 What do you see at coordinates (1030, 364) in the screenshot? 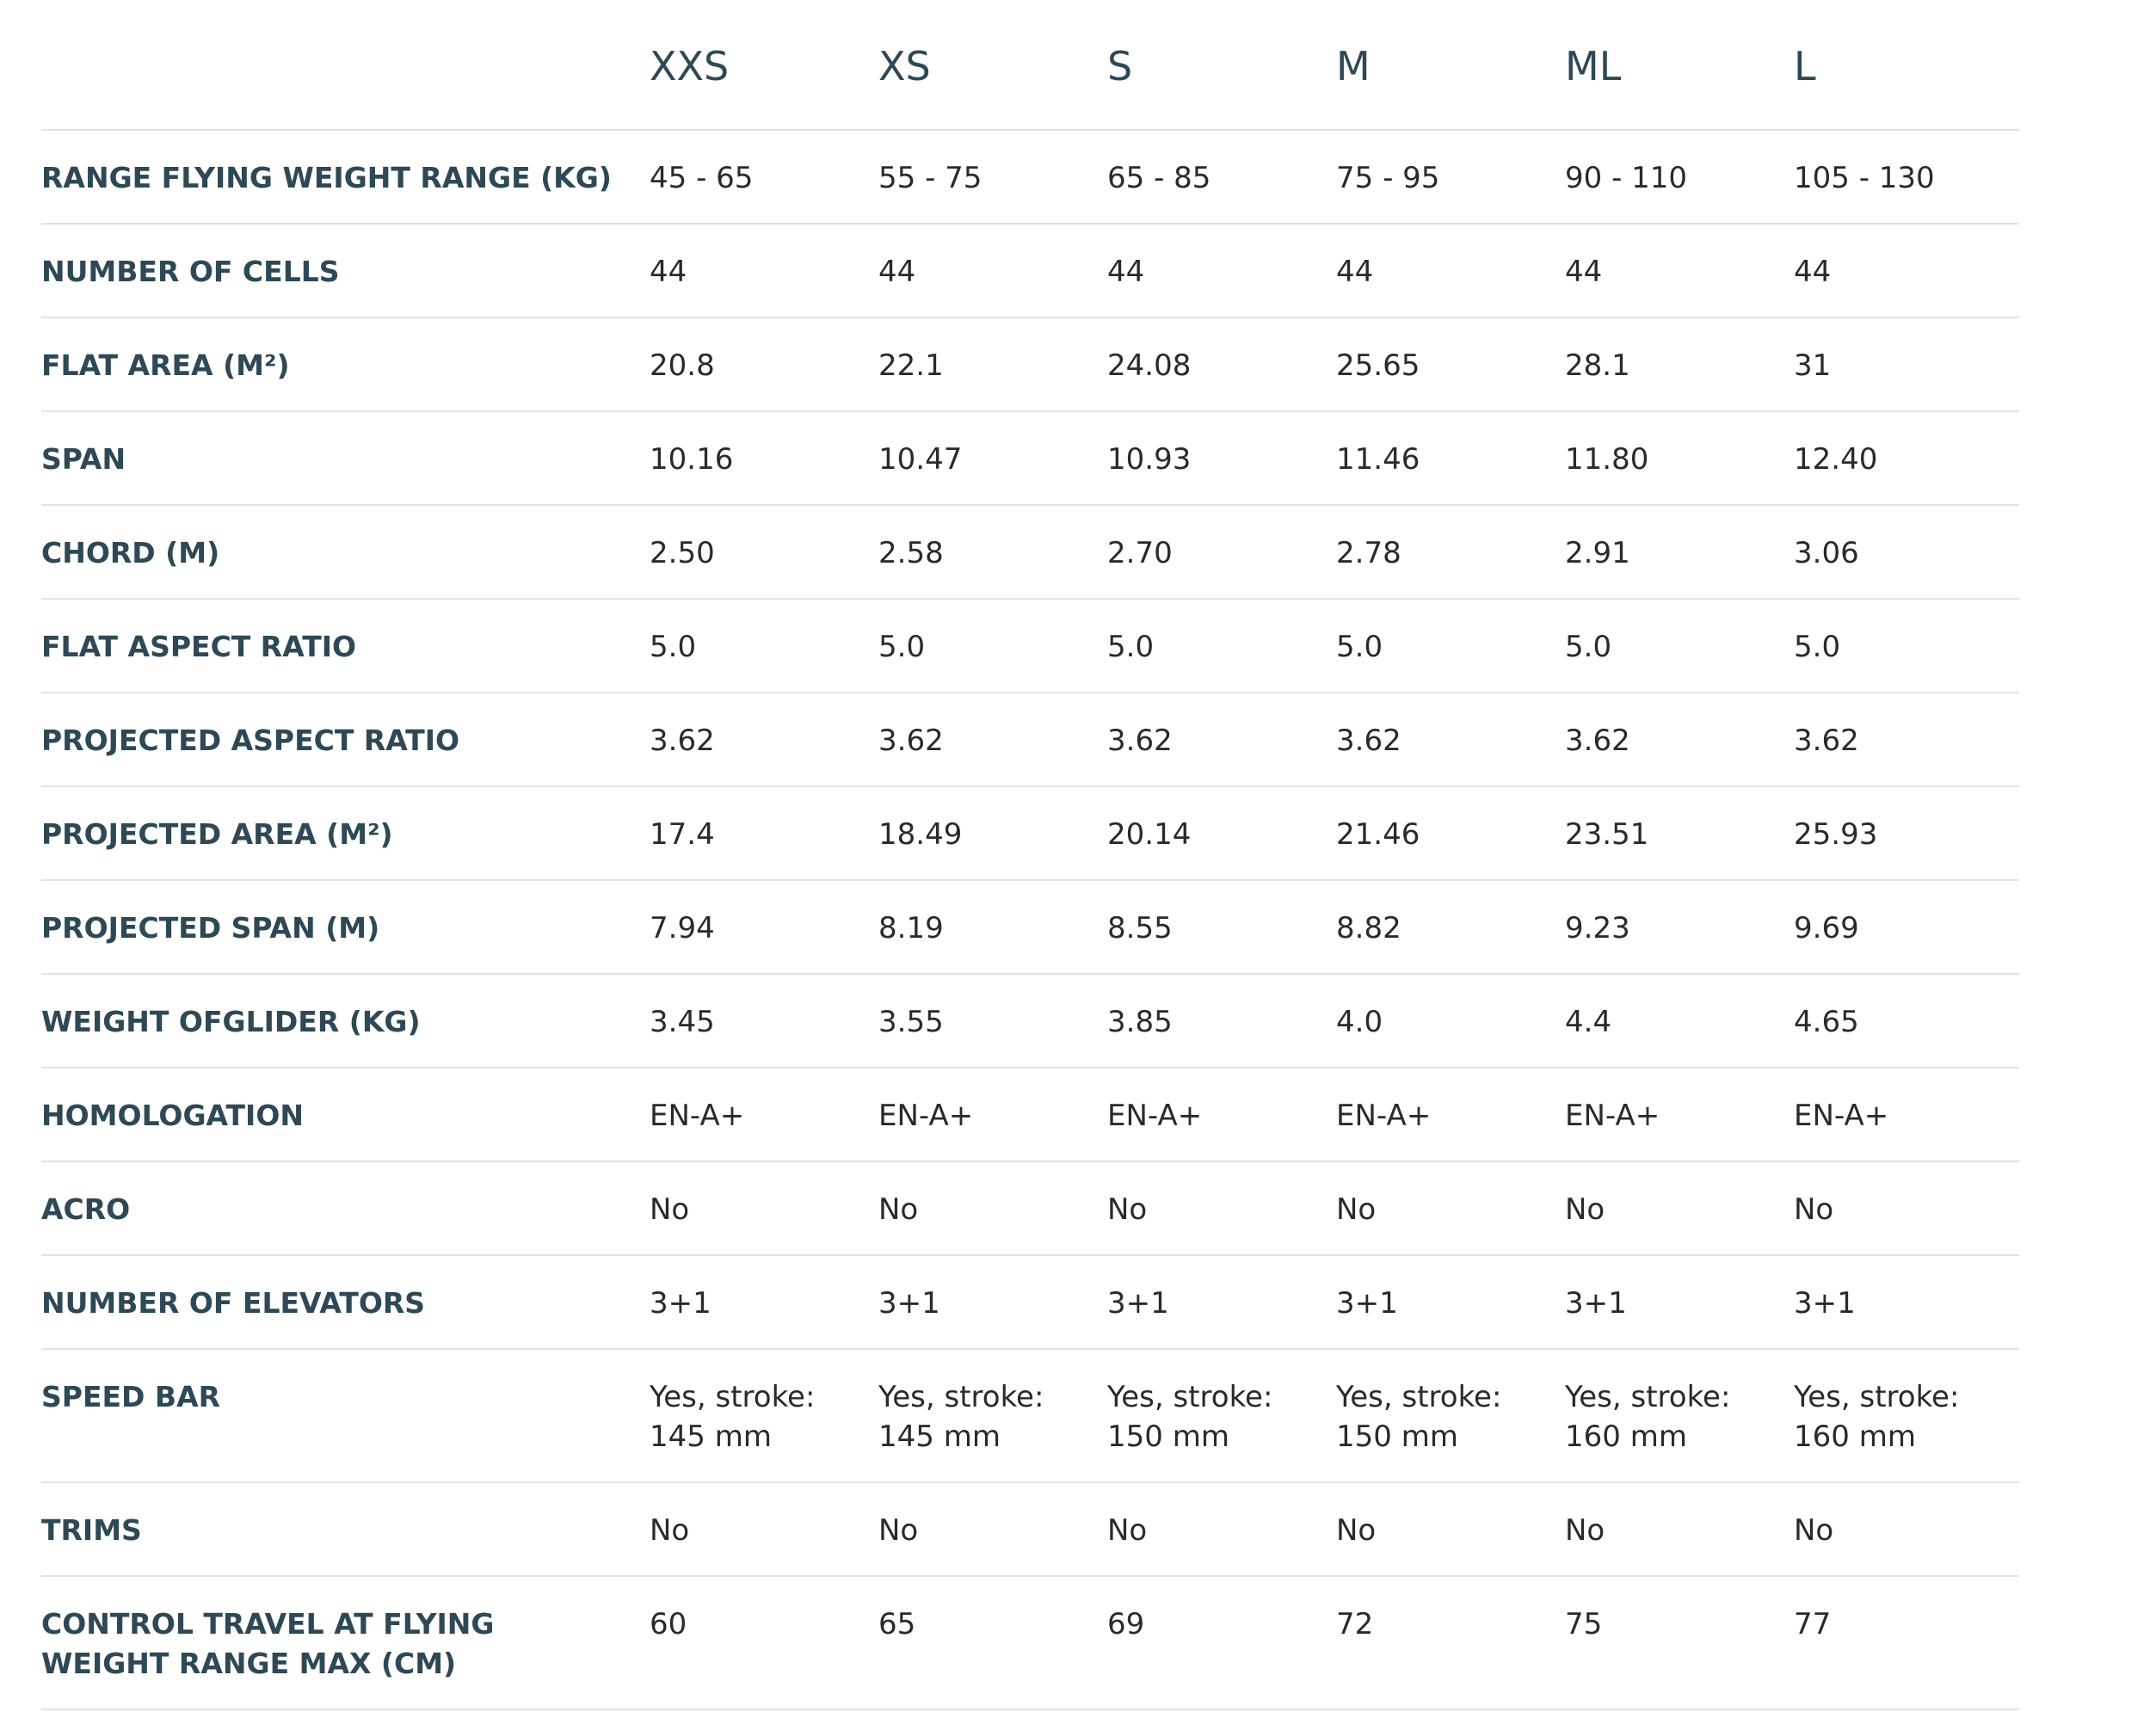
I see `spec-row: FLAT AREA (M²) 20.8 22.1 24.08 25.65 28.1 31` at bounding box center [1030, 364].